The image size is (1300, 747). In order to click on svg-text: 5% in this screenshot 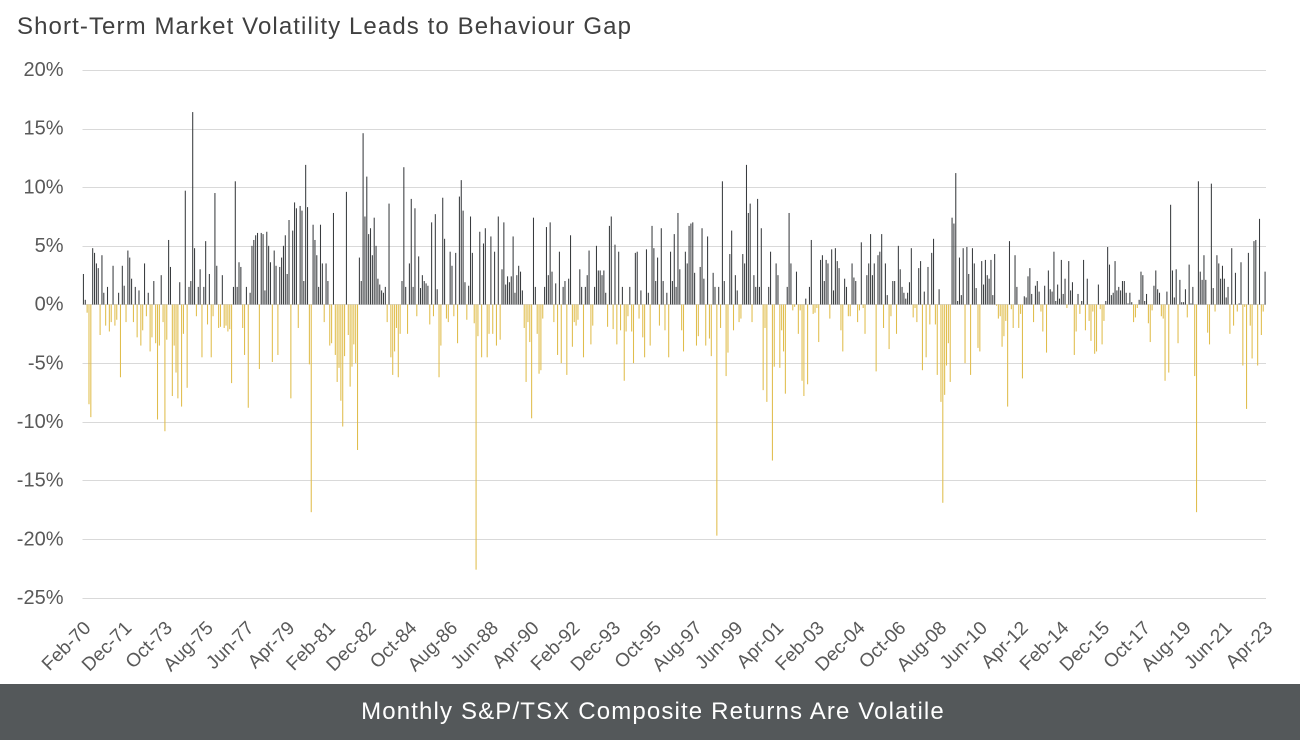, I will do `click(49, 246)`.